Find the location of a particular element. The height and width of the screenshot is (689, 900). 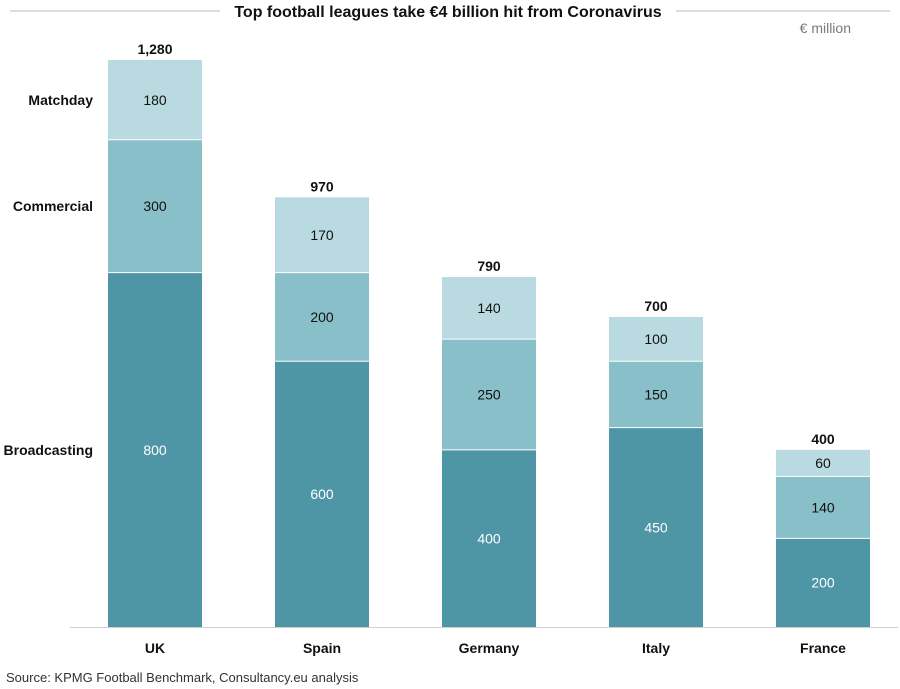

bar-germany-commercial is located at coordinates (489, 394).